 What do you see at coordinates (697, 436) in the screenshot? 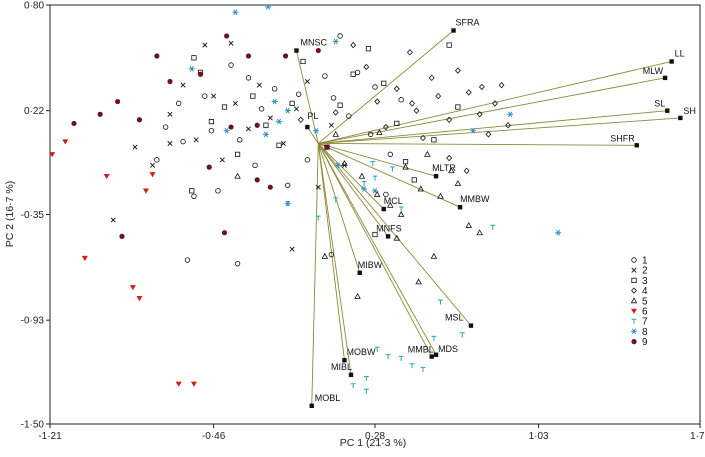
I see `x-tick-label: 1·77` at bounding box center [697, 436].